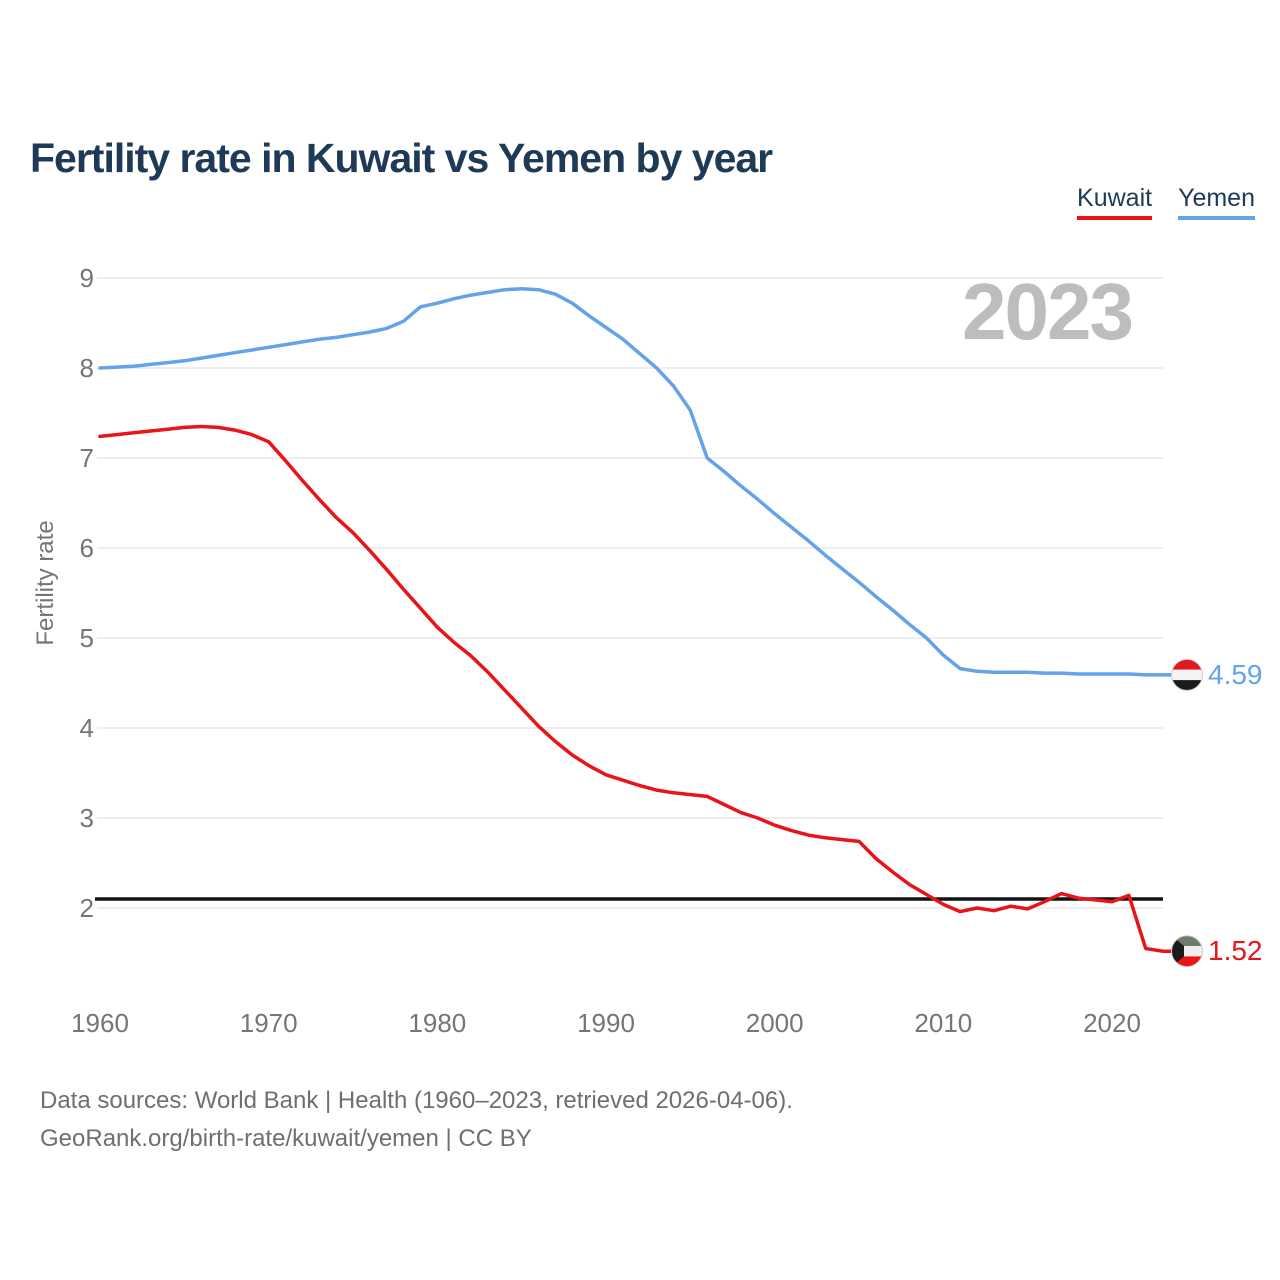 Image resolution: width=1280 pixels, height=1280 pixels. Describe the element at coordinates (606, 1023) in the screenshot. I see `x-tick-label: 1990` at that location.